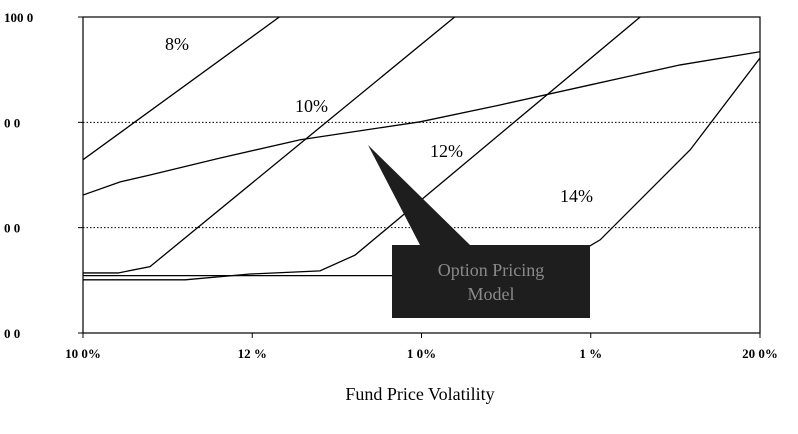 This screenshot has height=434, width=798. I want to click on x-tick-label: 1 %, so click(590, 353).